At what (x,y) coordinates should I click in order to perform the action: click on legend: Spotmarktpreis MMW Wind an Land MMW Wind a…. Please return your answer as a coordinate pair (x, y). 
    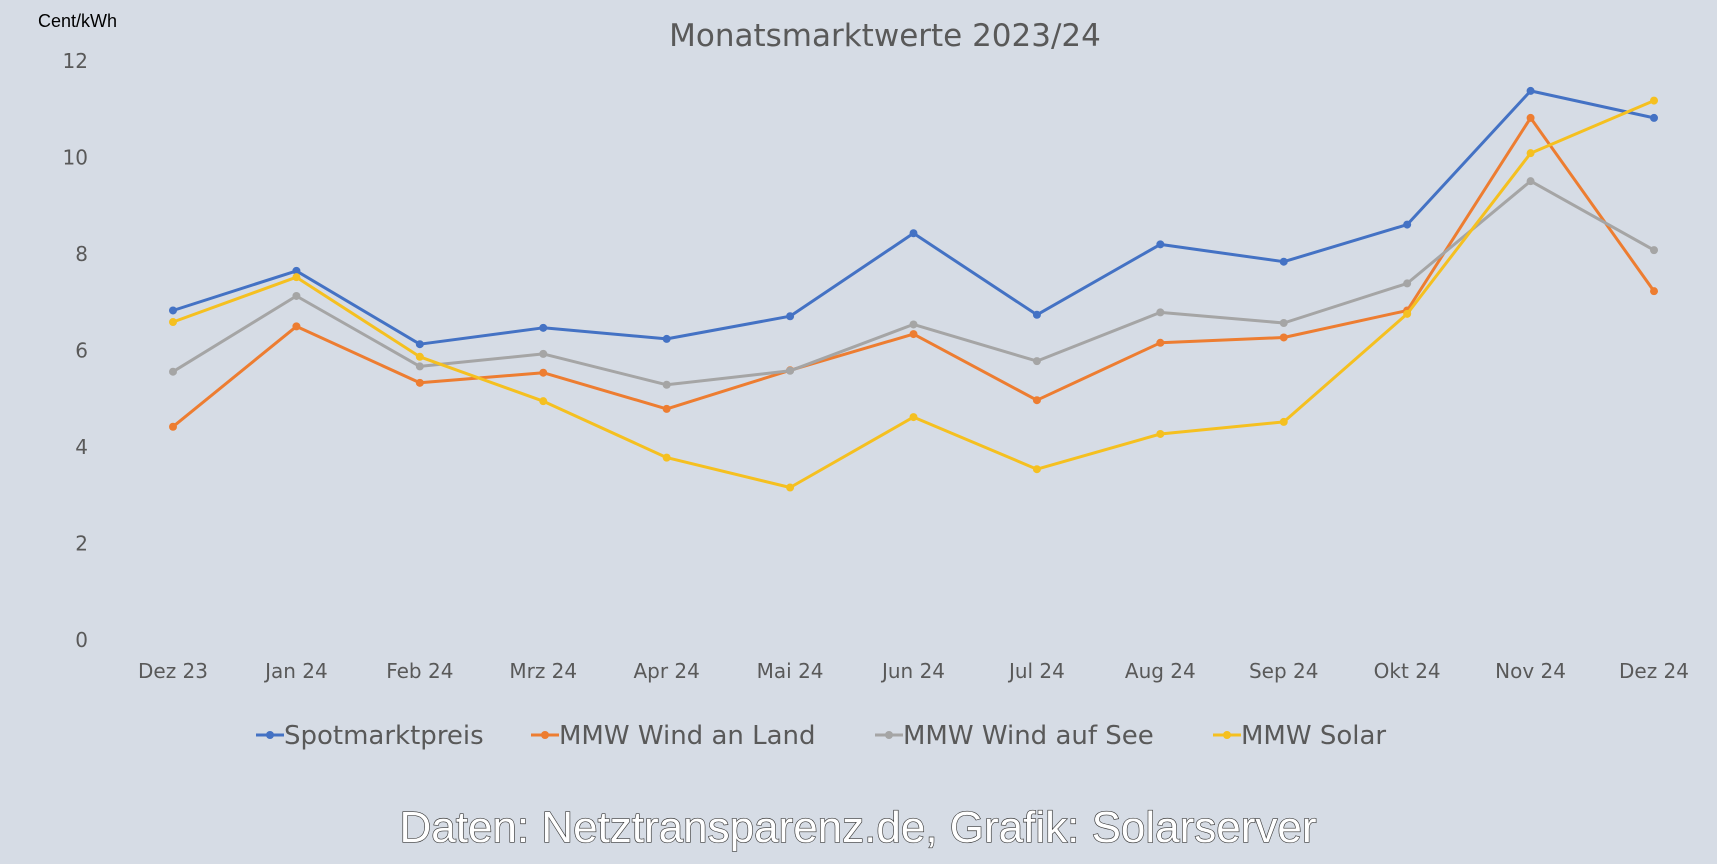
    Looking at the image, I should click on (821, 736).